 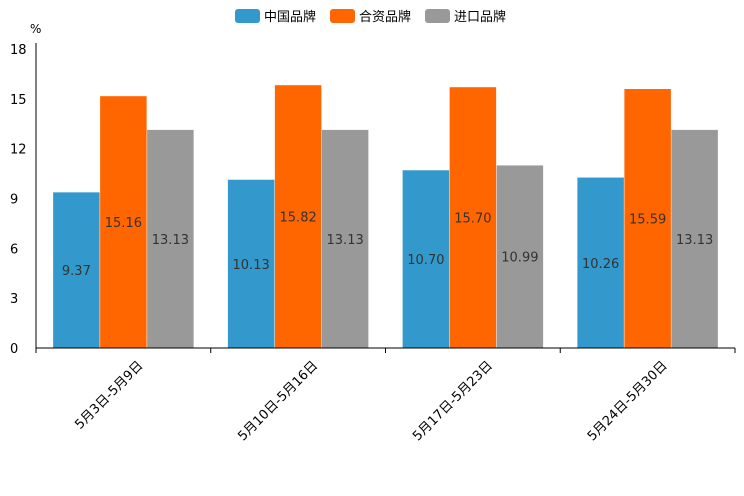 I want to click on bar-data-label: 10.70, so click(x=425, y=260).